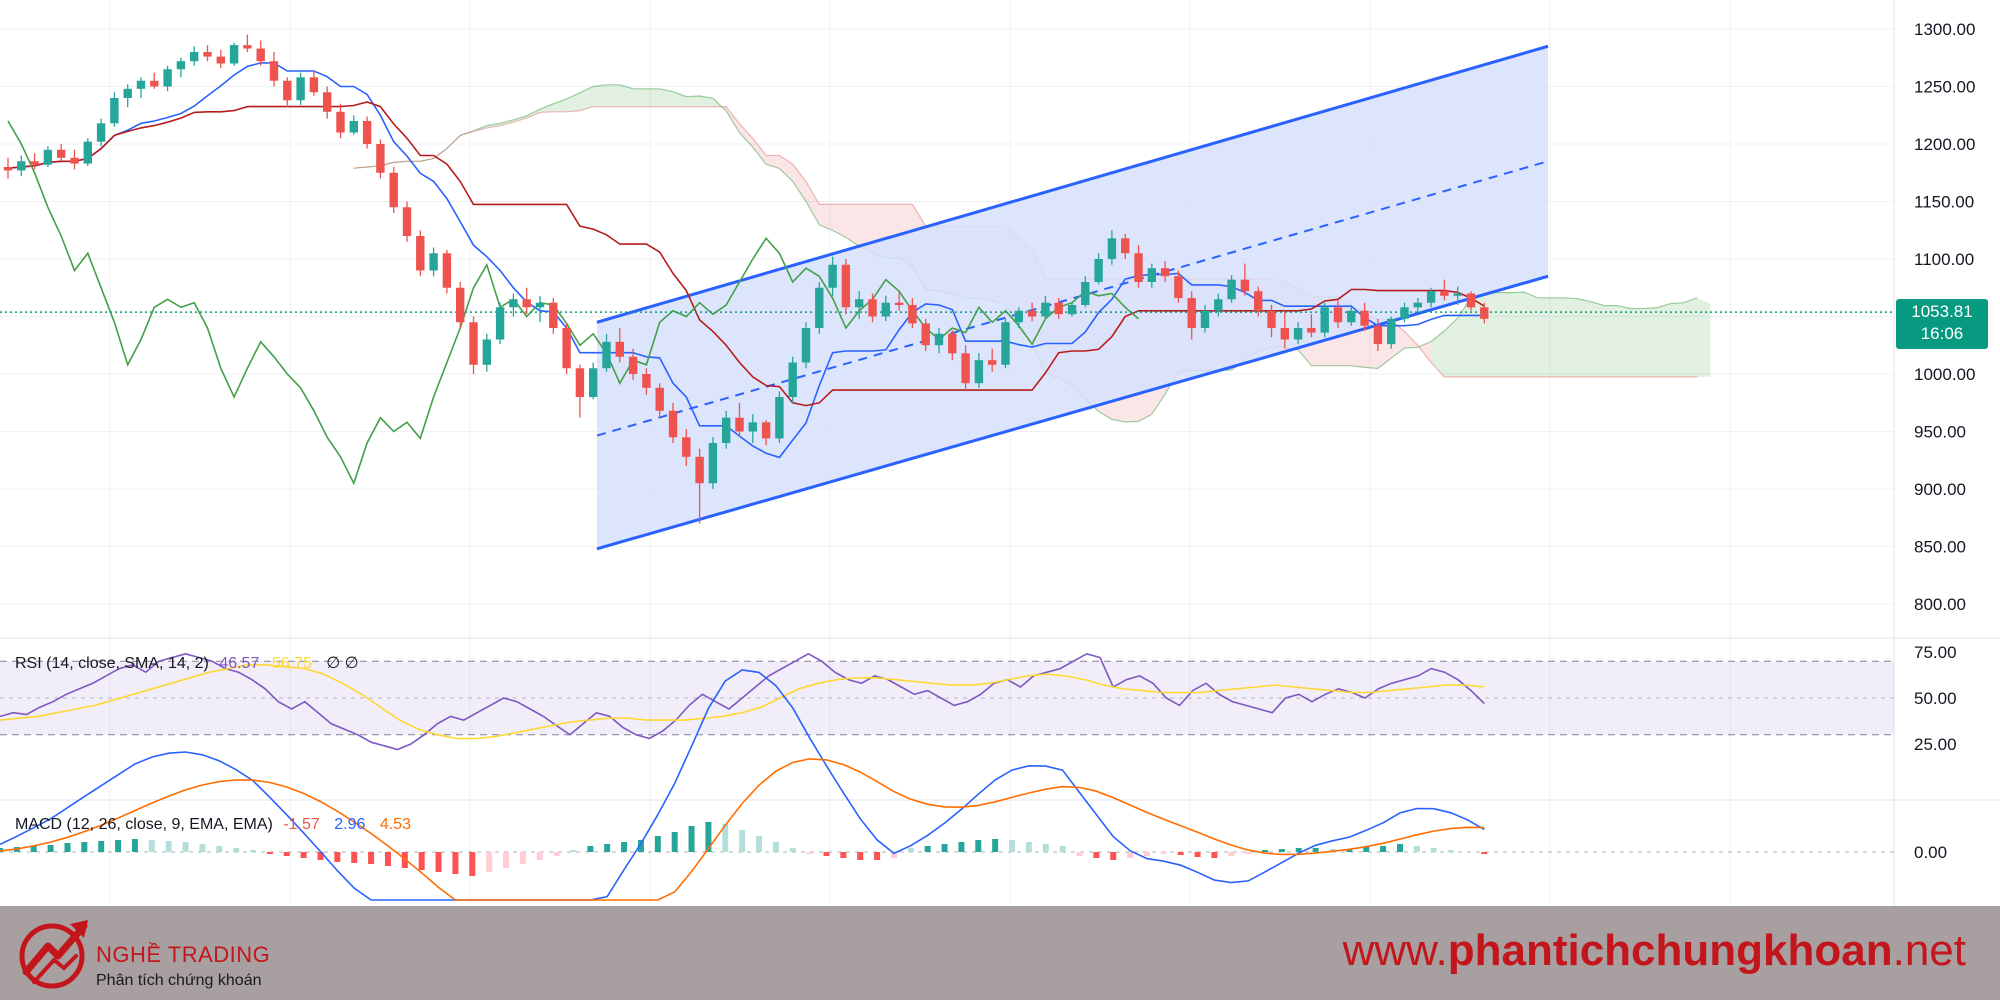  I want to click on channel-median-line, so click(1072, 298).